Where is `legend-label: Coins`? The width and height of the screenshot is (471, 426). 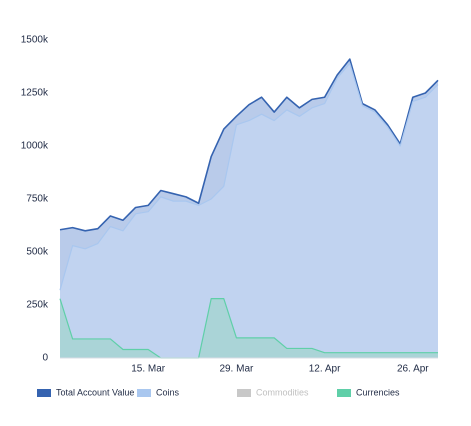
legend-label: Coins is located at coordinates (168, 392).